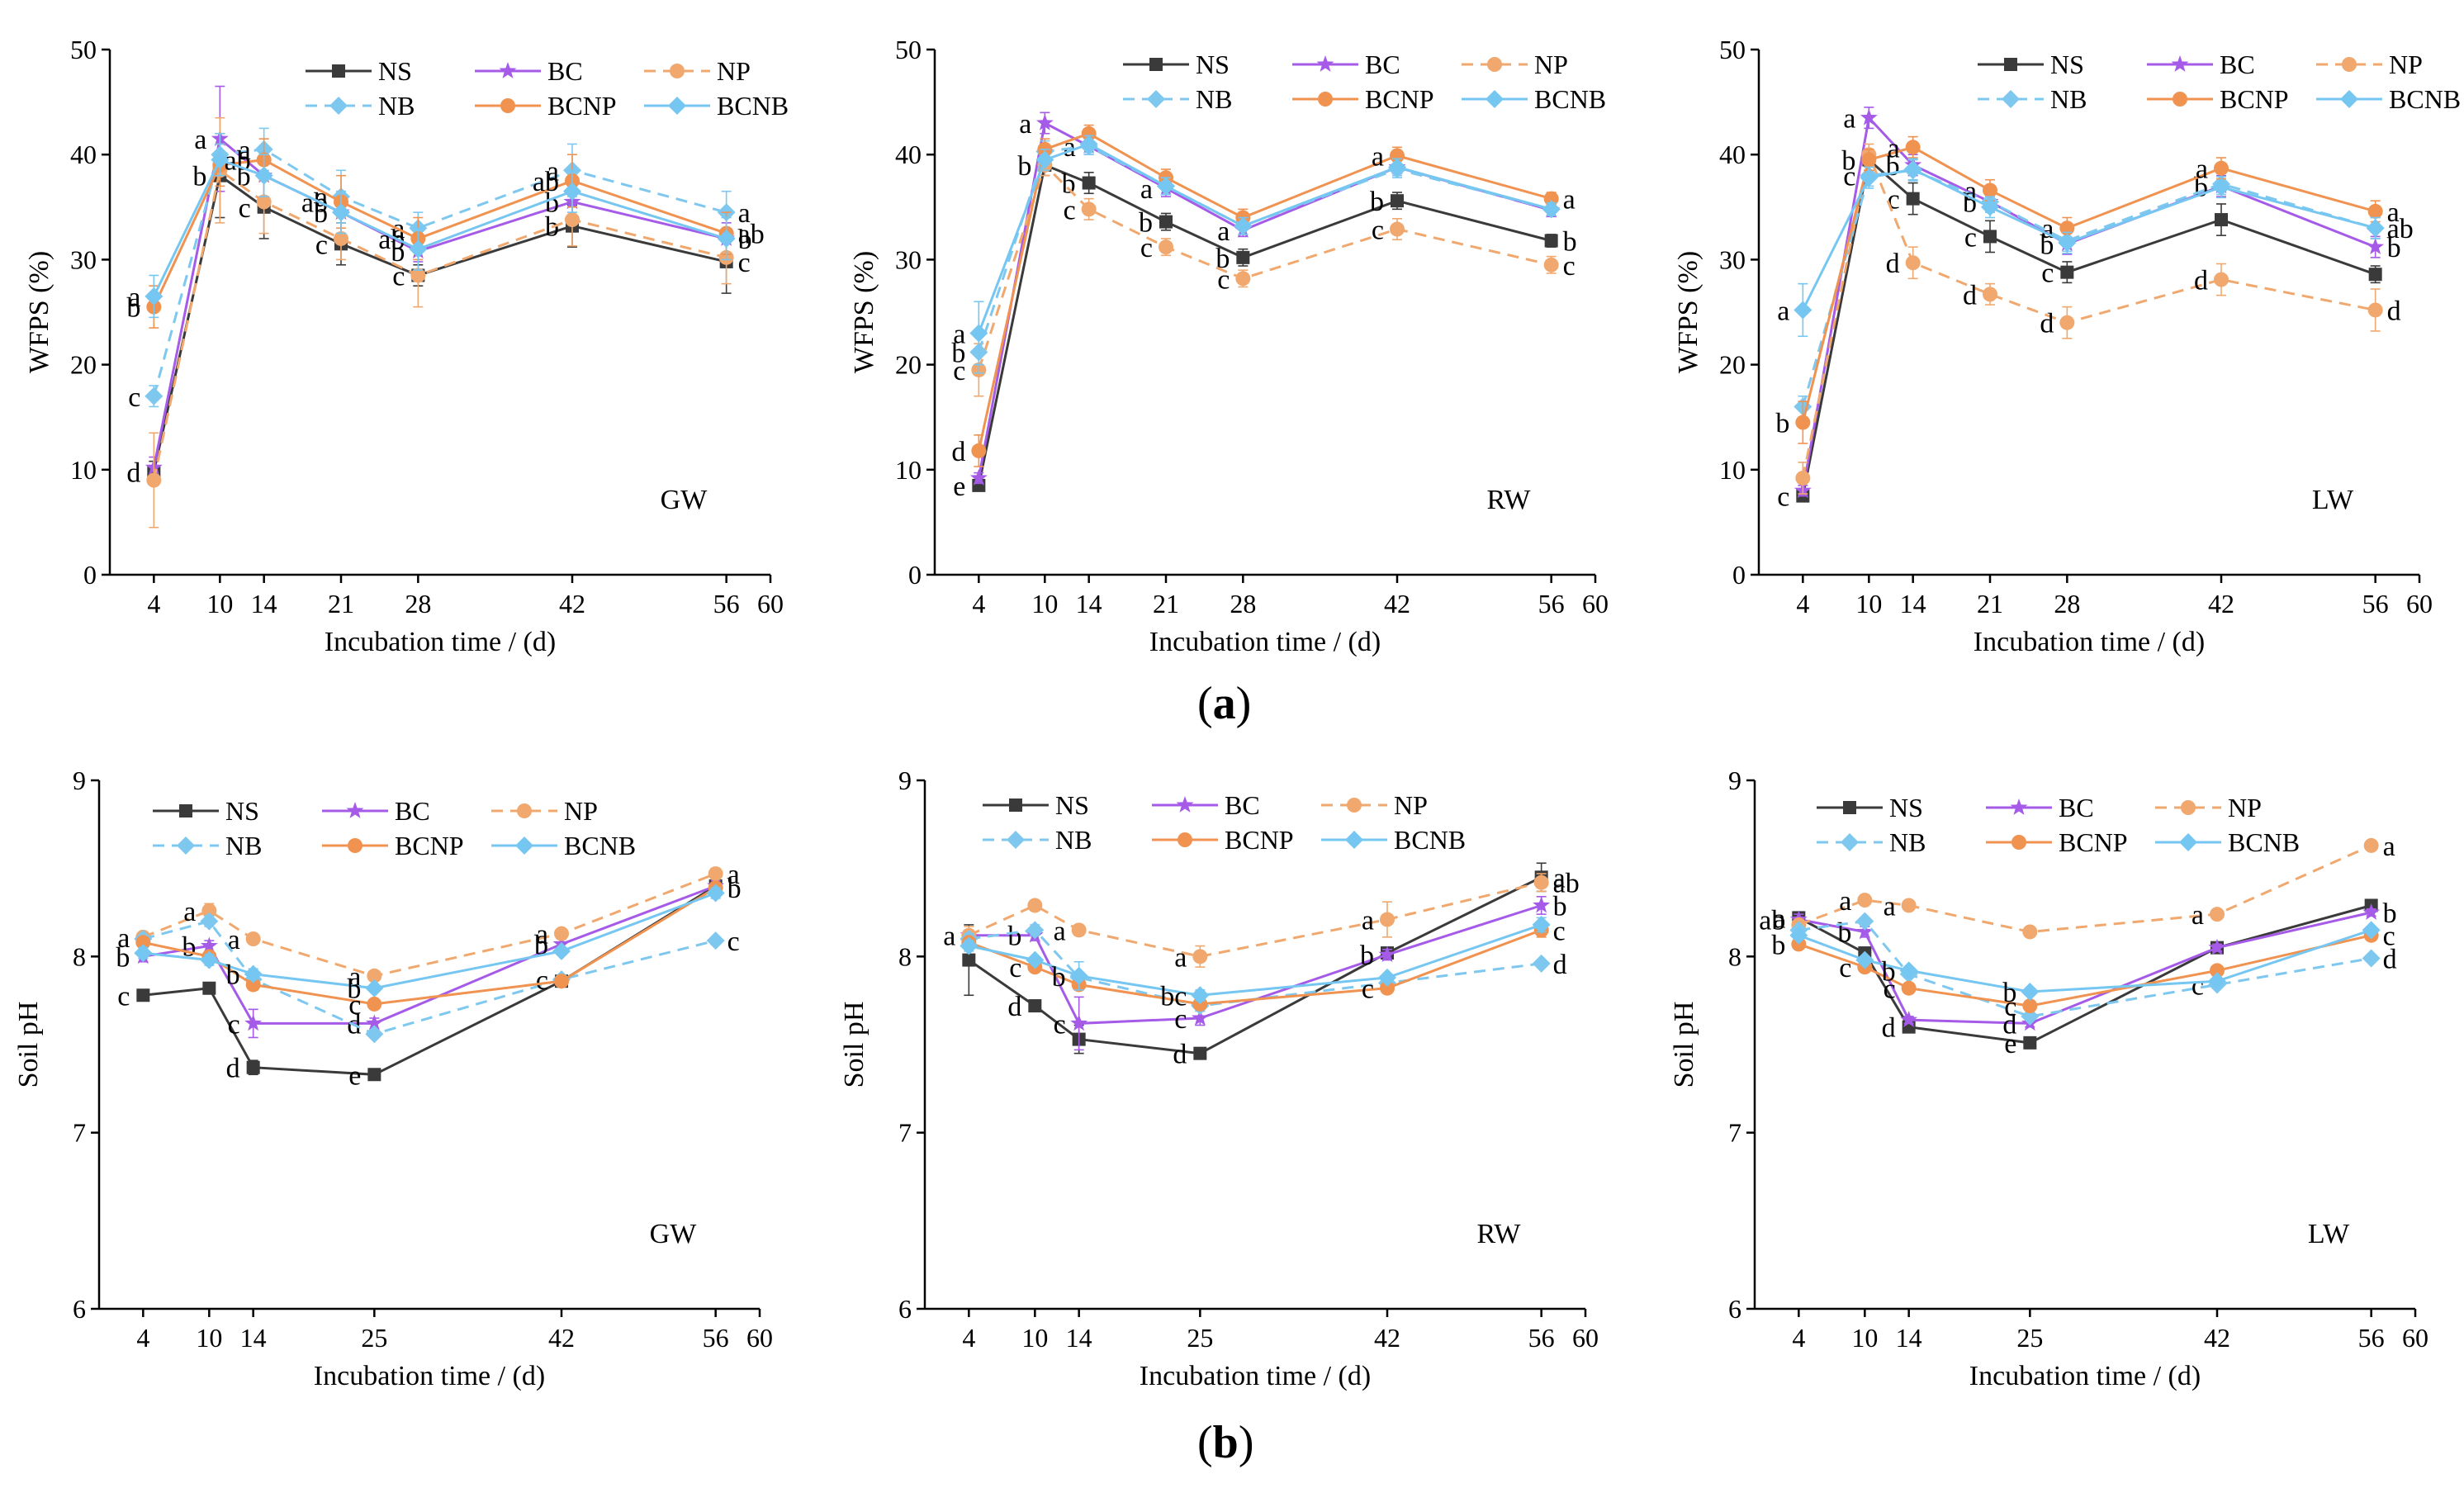 The image size is (2464, 1507). Describe the element at coordinates (1226, 1442) in the screenshot. I see `panel-b-letter: b` at that location.